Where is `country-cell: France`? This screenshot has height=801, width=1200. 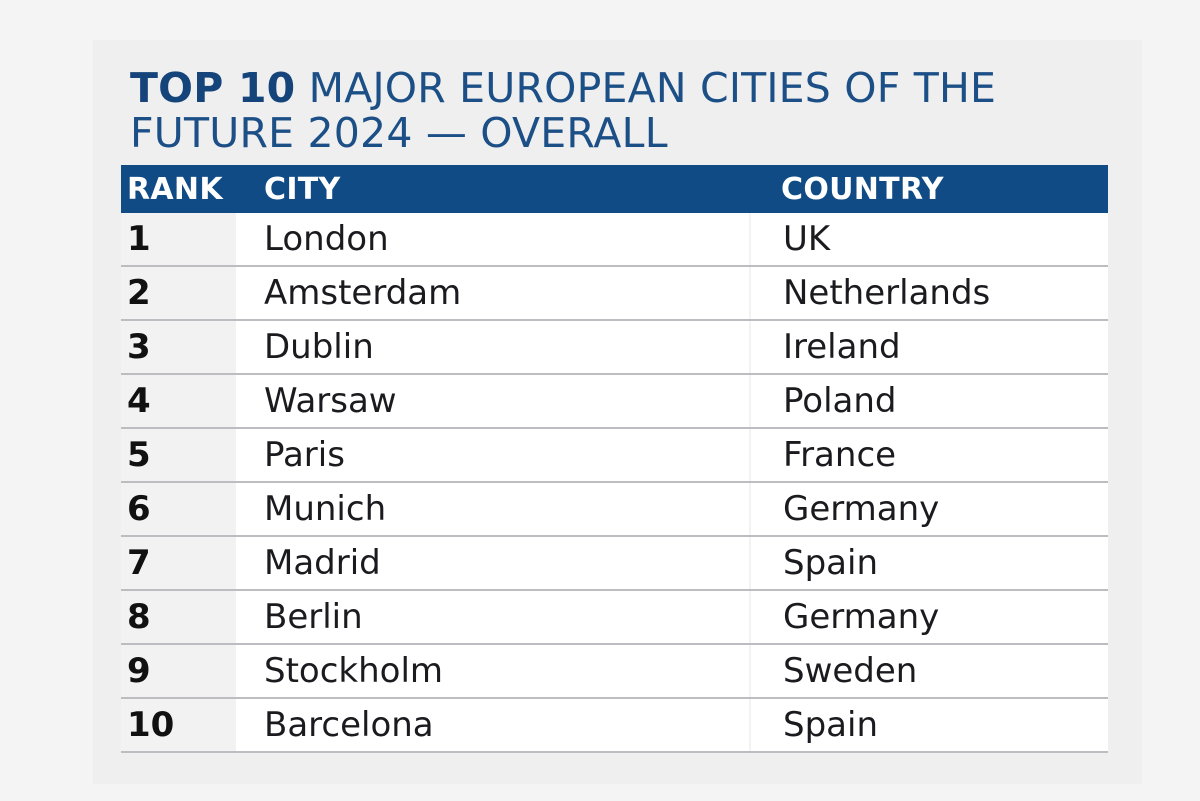
country-cell: France is located at coordinates (928, 455).